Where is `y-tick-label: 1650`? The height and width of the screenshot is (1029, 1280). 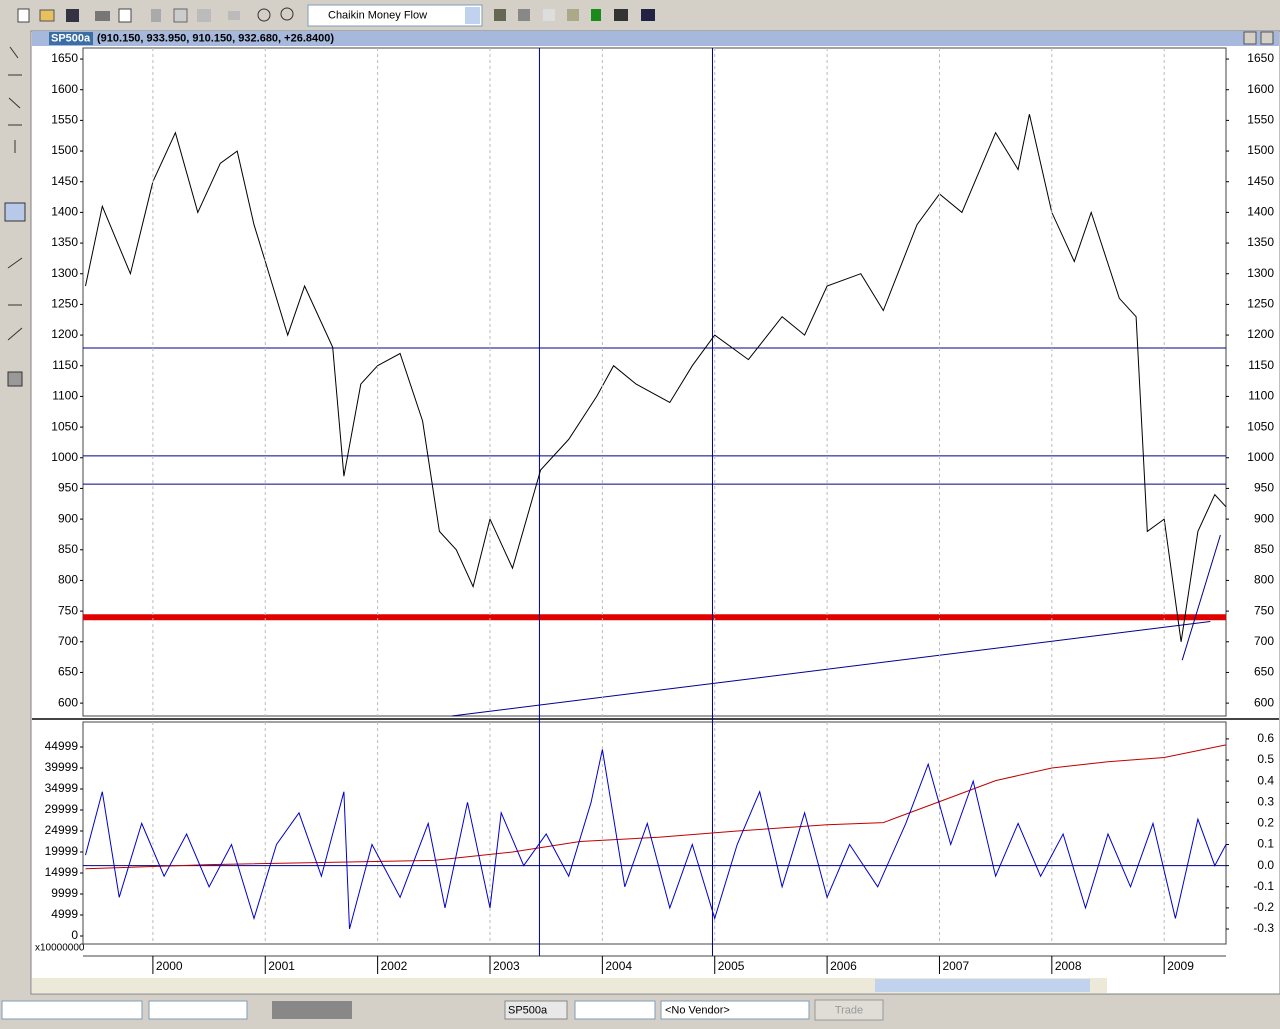
y-tick-label: 1650 is located at coordinates (64, 58).